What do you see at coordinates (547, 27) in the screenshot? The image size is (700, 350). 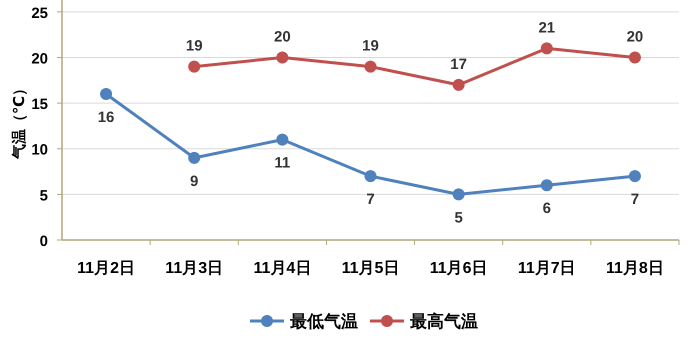 I see `data-label: 21` at bounding box center [547, 27].